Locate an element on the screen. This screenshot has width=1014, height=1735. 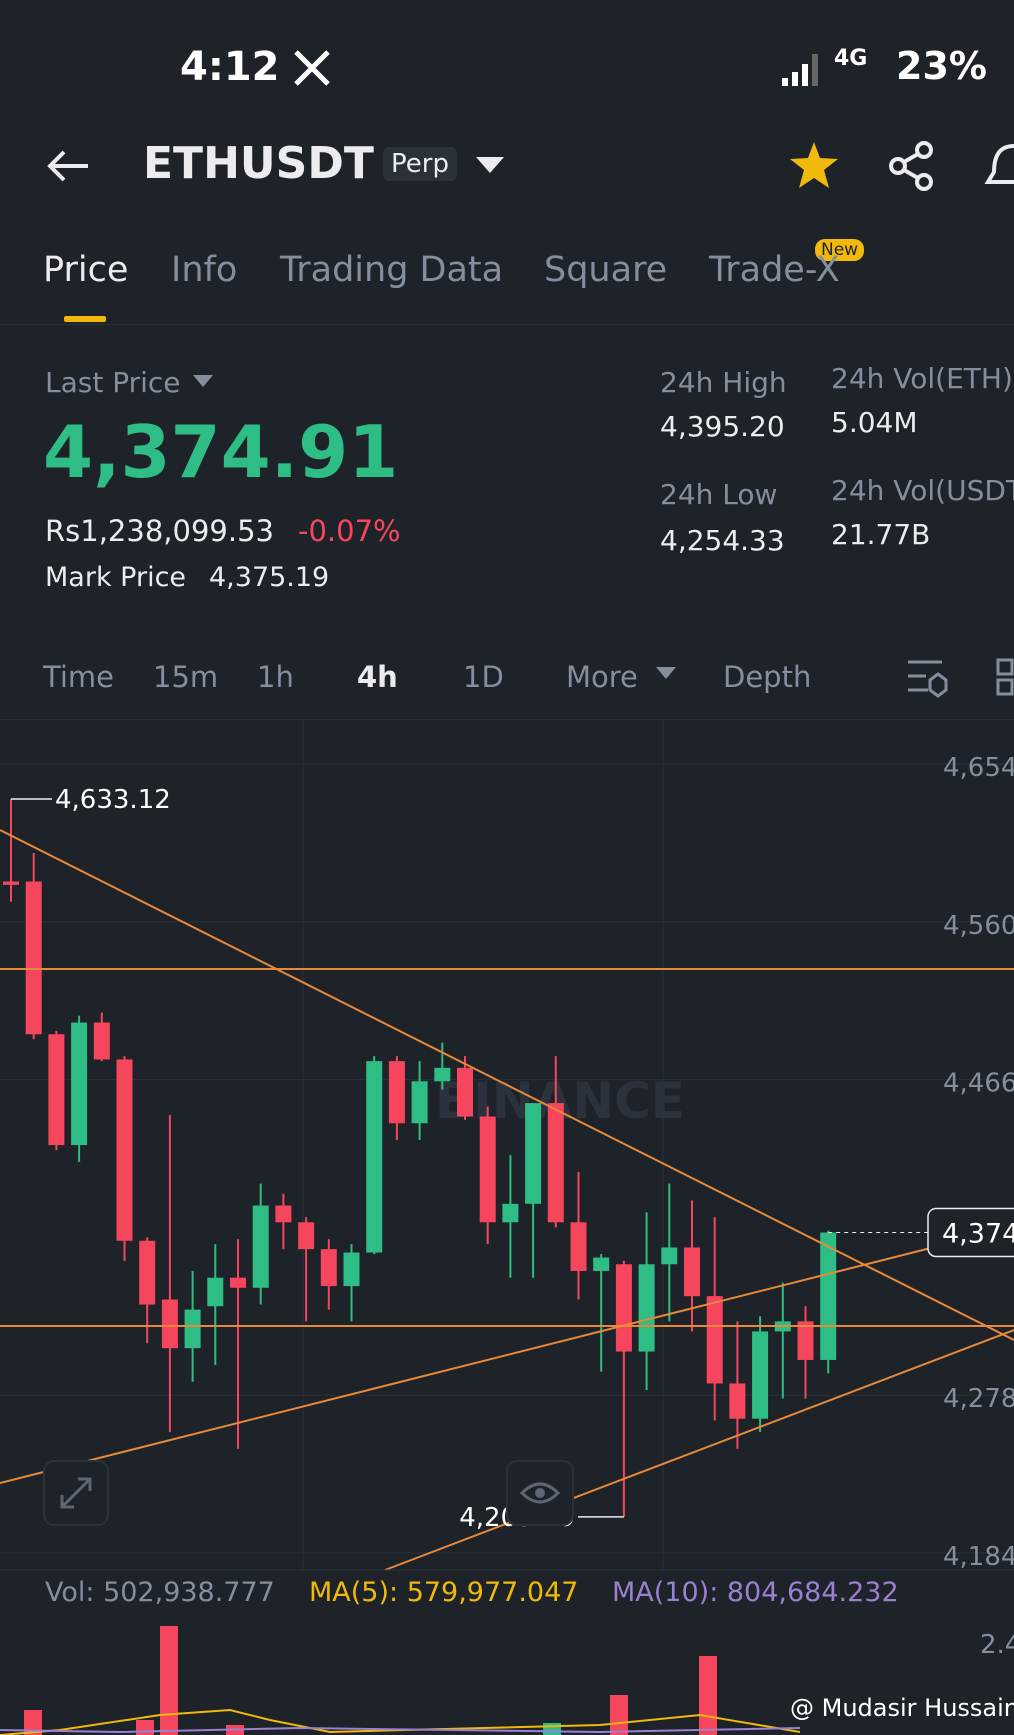
stat-label: 24h High is located at coordinates (723, 382).